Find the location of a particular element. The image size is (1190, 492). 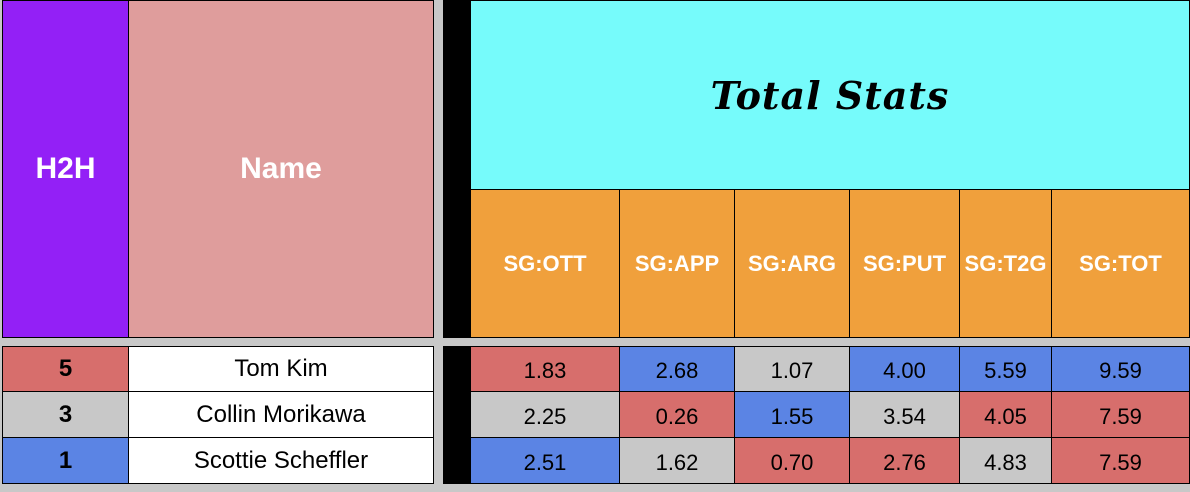

name-header-label: Name is located at coordinates (281, 168).